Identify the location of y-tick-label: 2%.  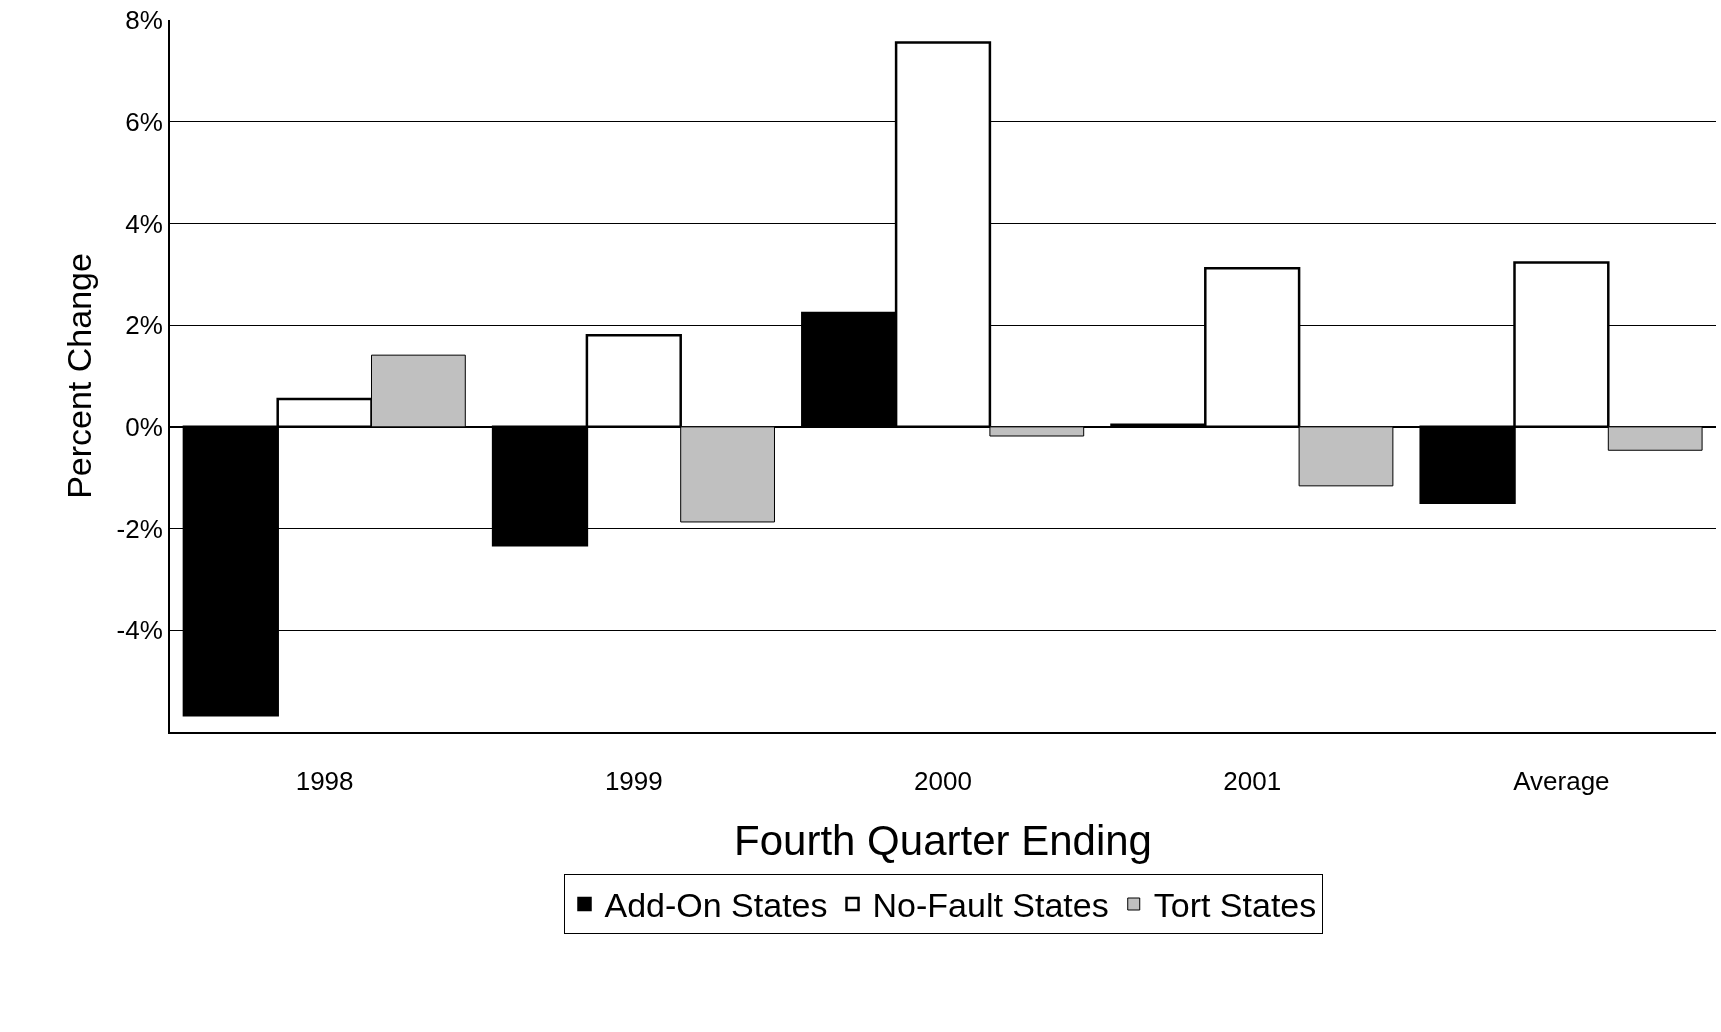
(144, 325).